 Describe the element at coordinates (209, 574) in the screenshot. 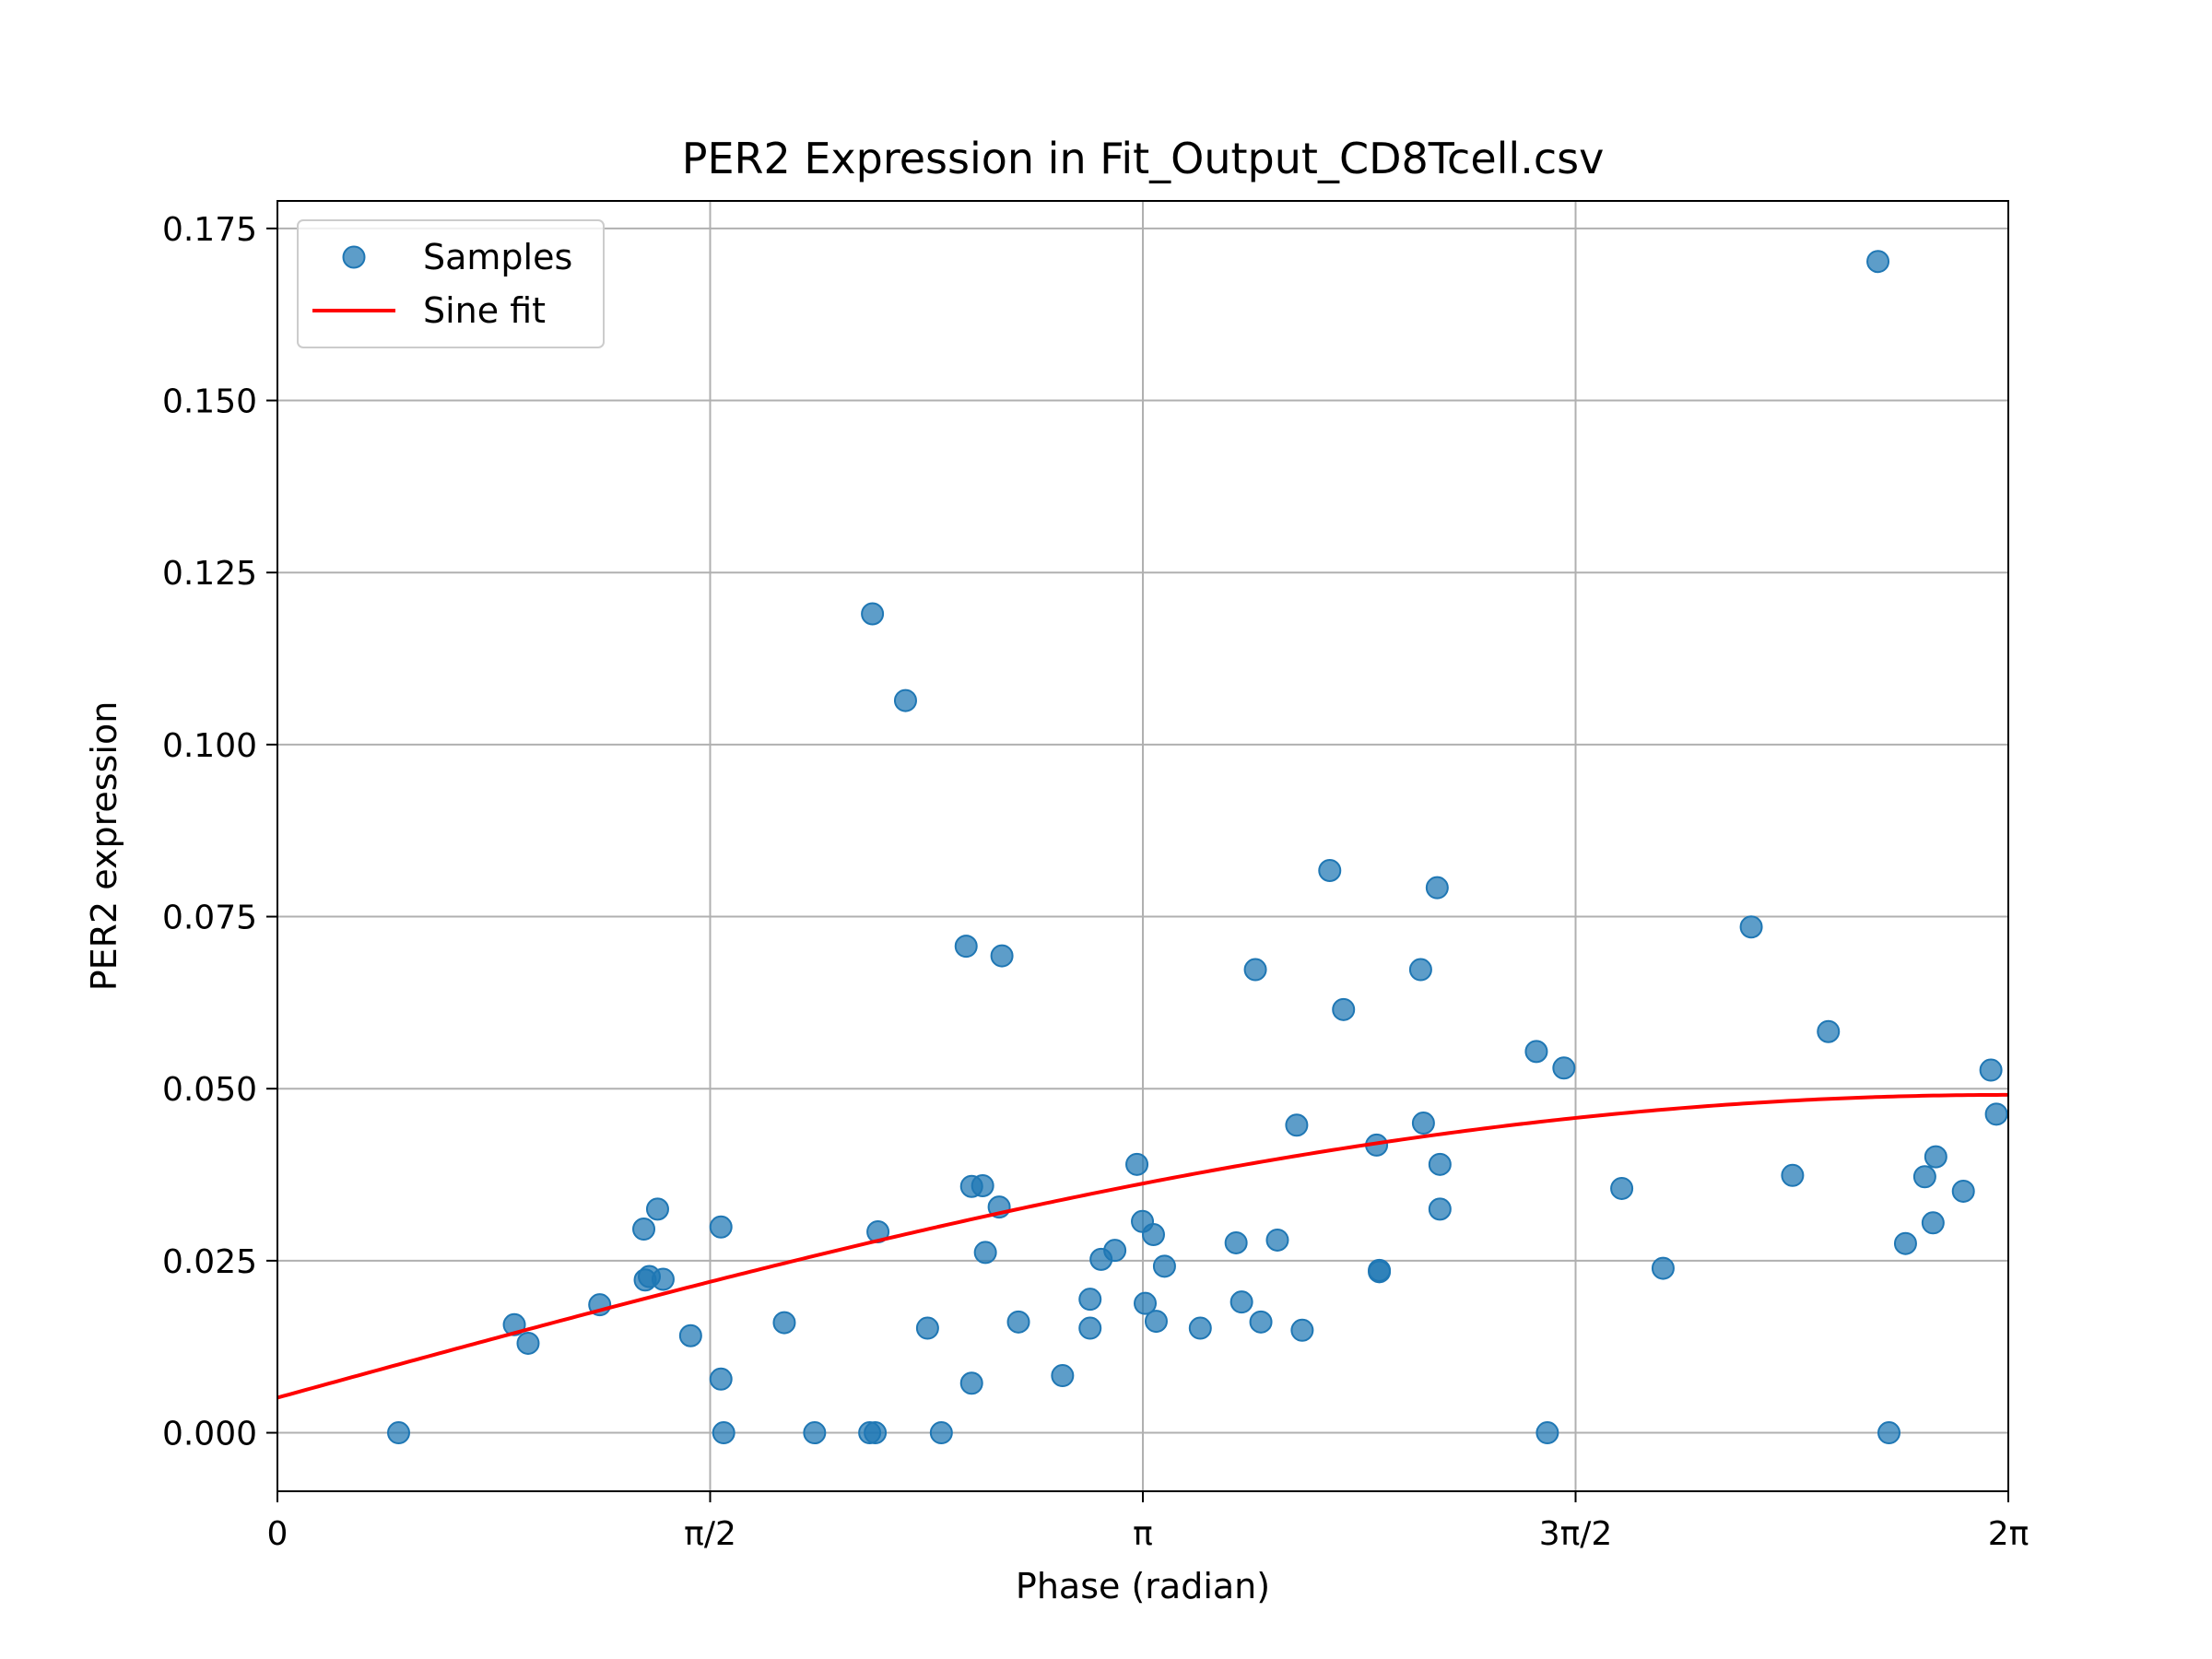

I see `y-tick-label: 0.125` at that location.